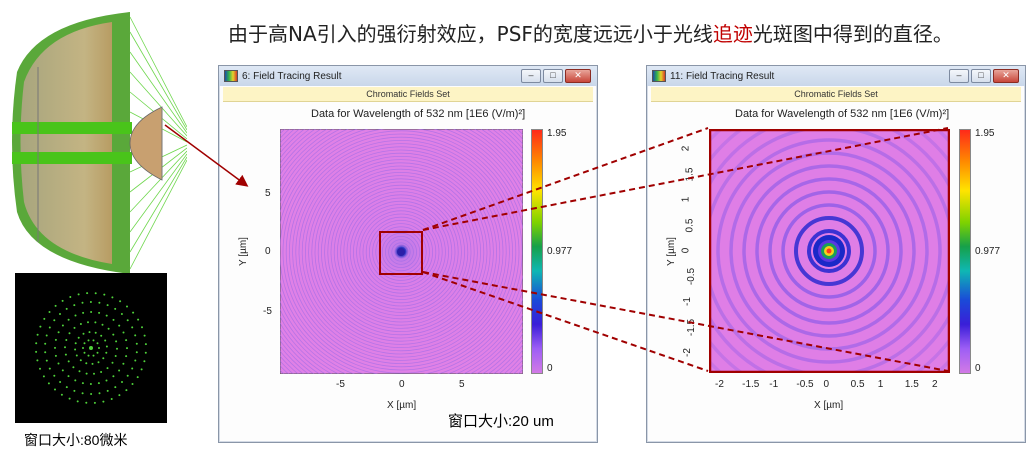  What do you see at coordinates (91, 348) in the screenshot?
I see `spot-diagram` at bounding box center [91, 348].